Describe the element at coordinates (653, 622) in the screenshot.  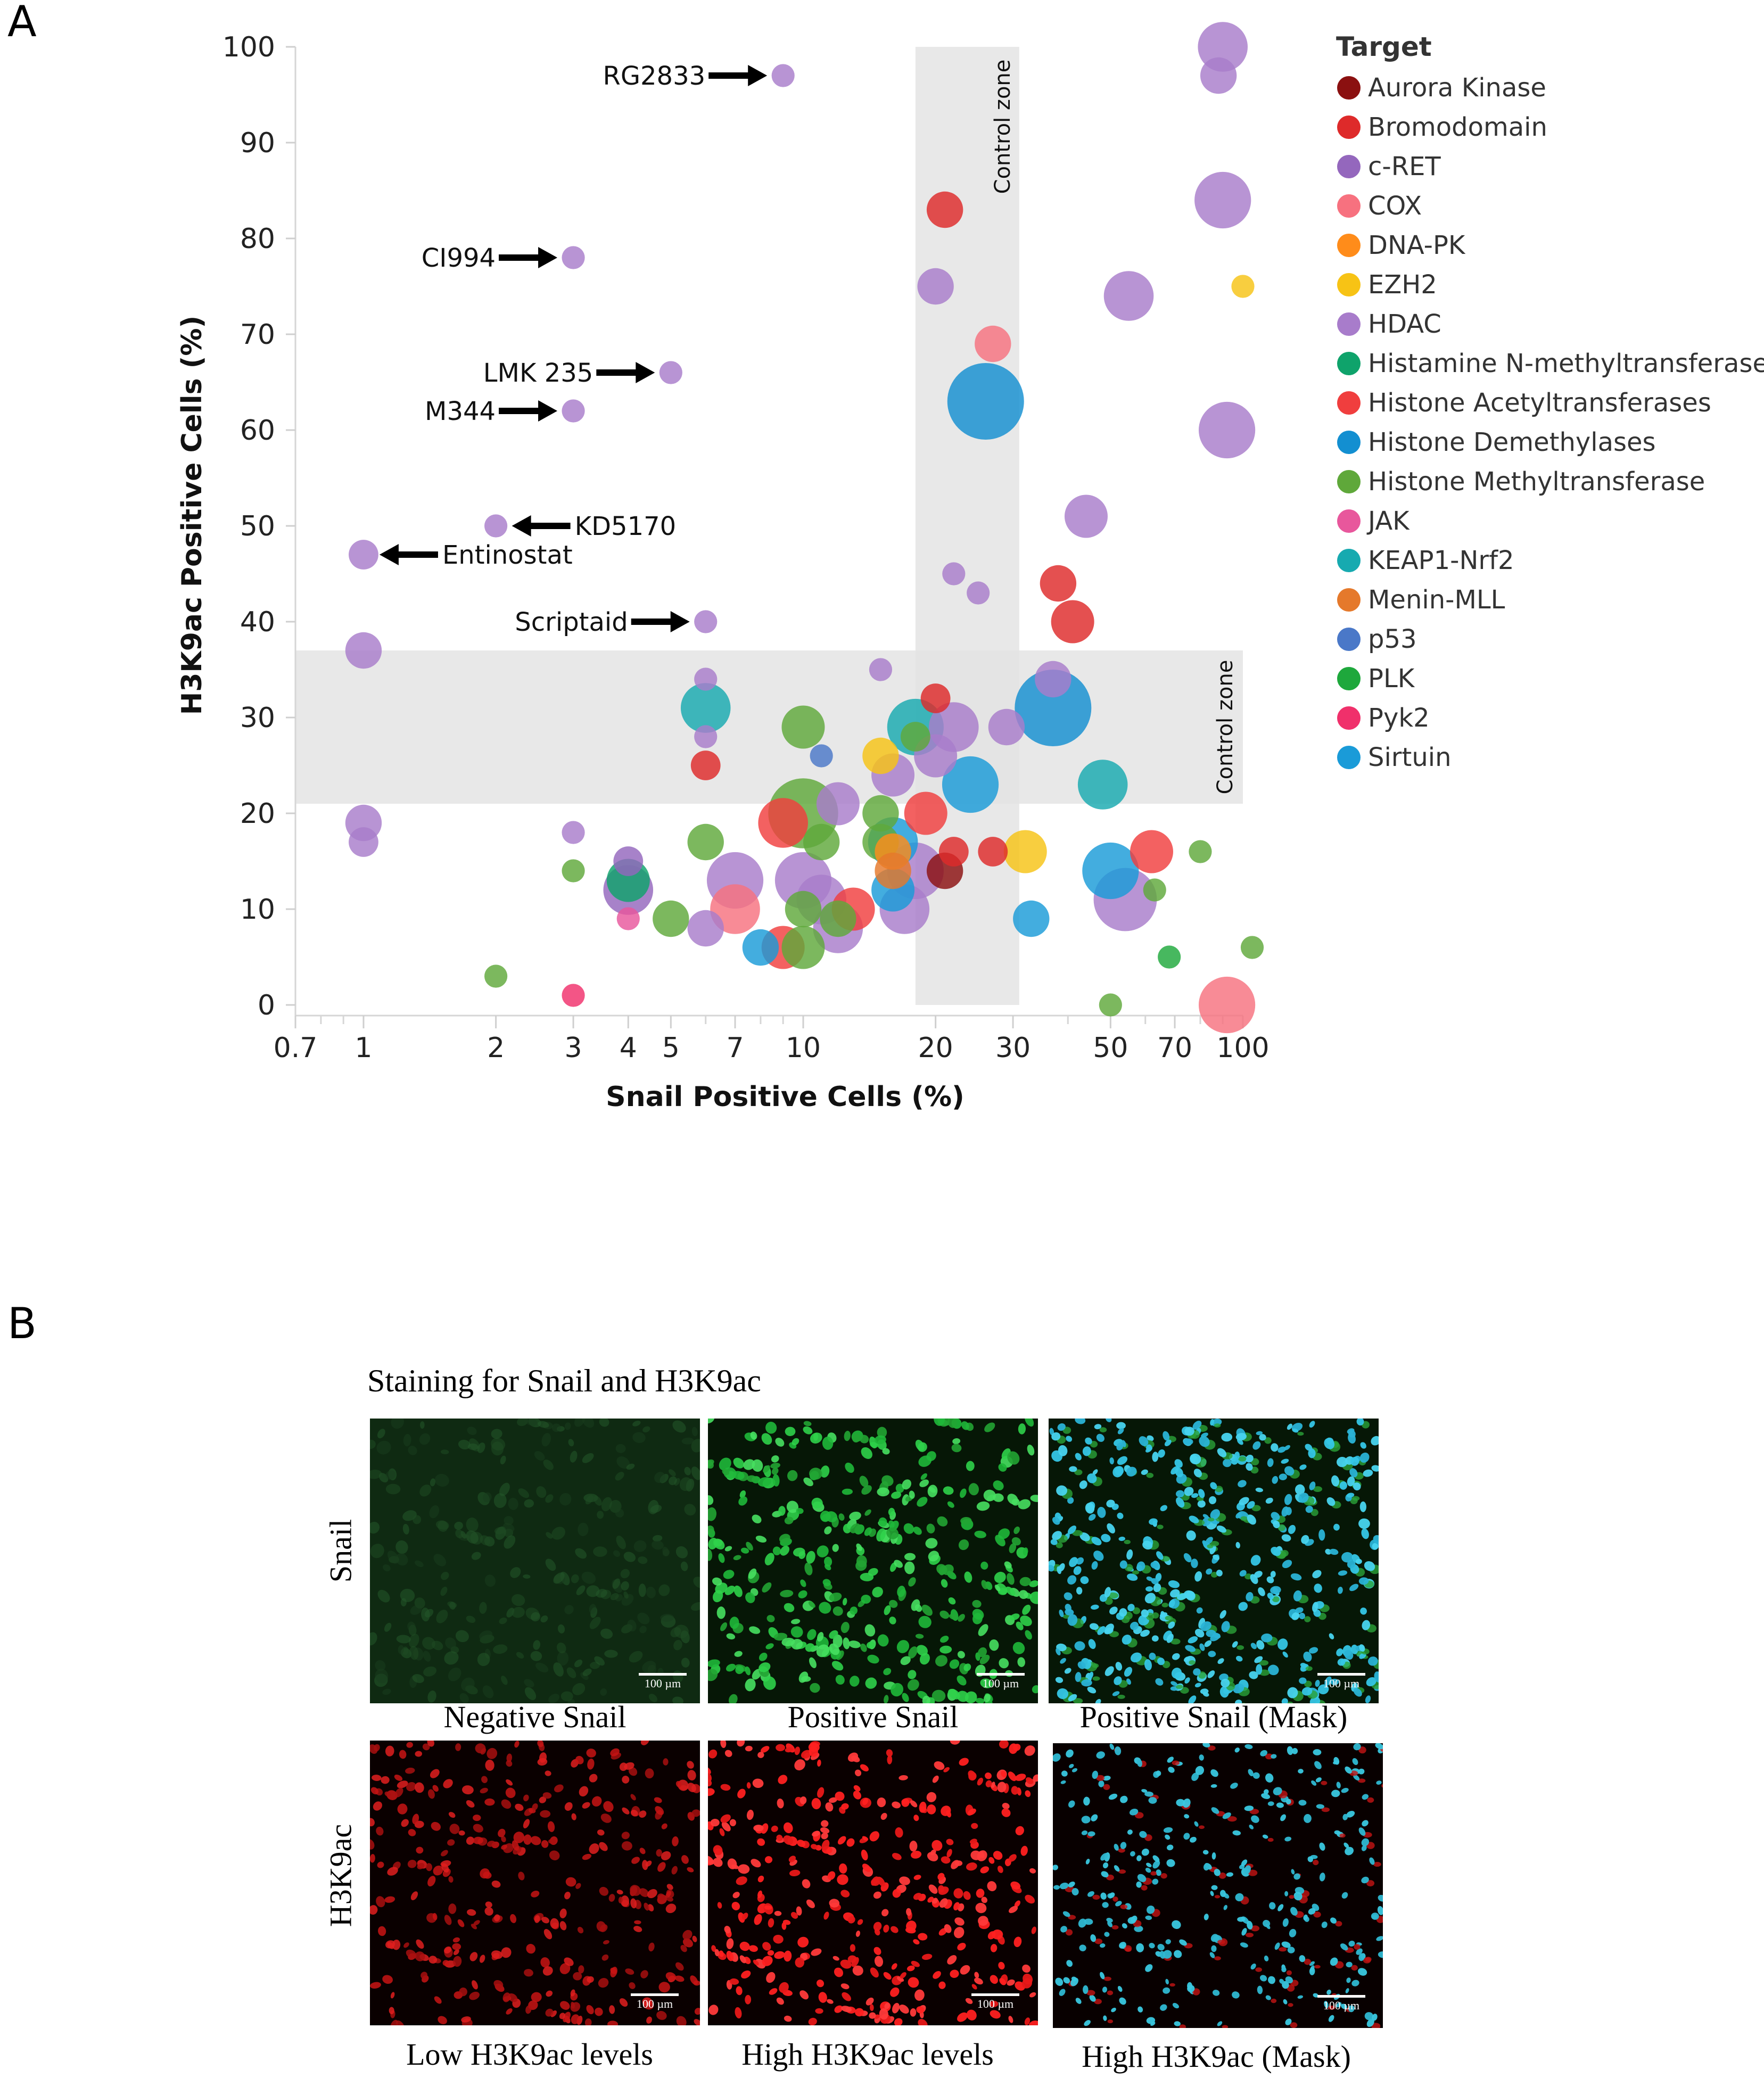
I see `arrow-shaft` at that location.